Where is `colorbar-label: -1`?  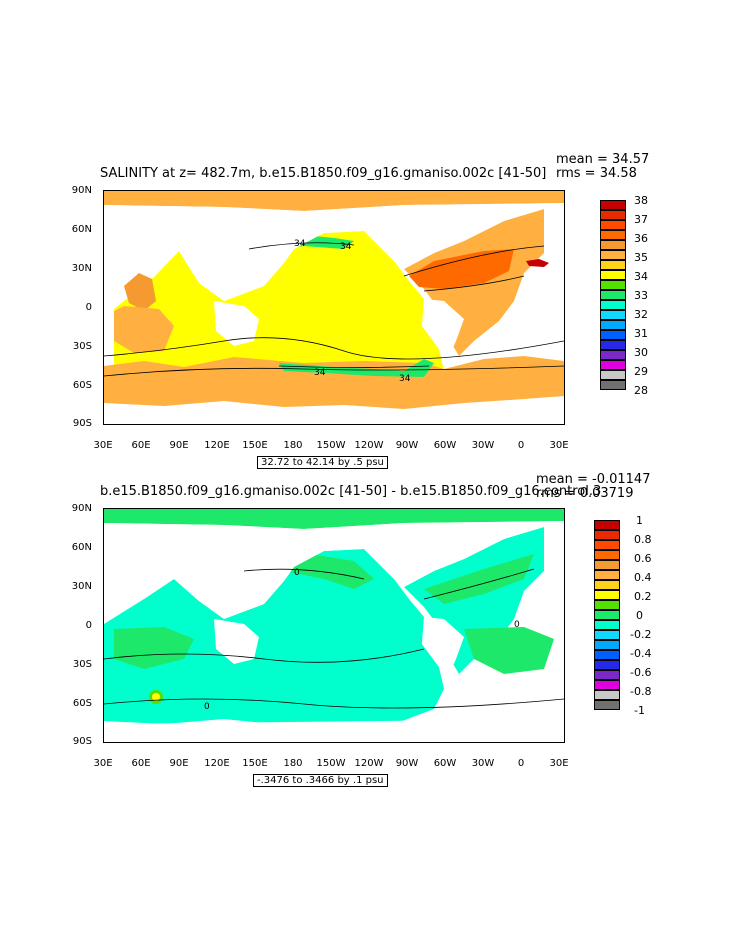
colorbar-label: -1 is located at coordinates (639, 710).